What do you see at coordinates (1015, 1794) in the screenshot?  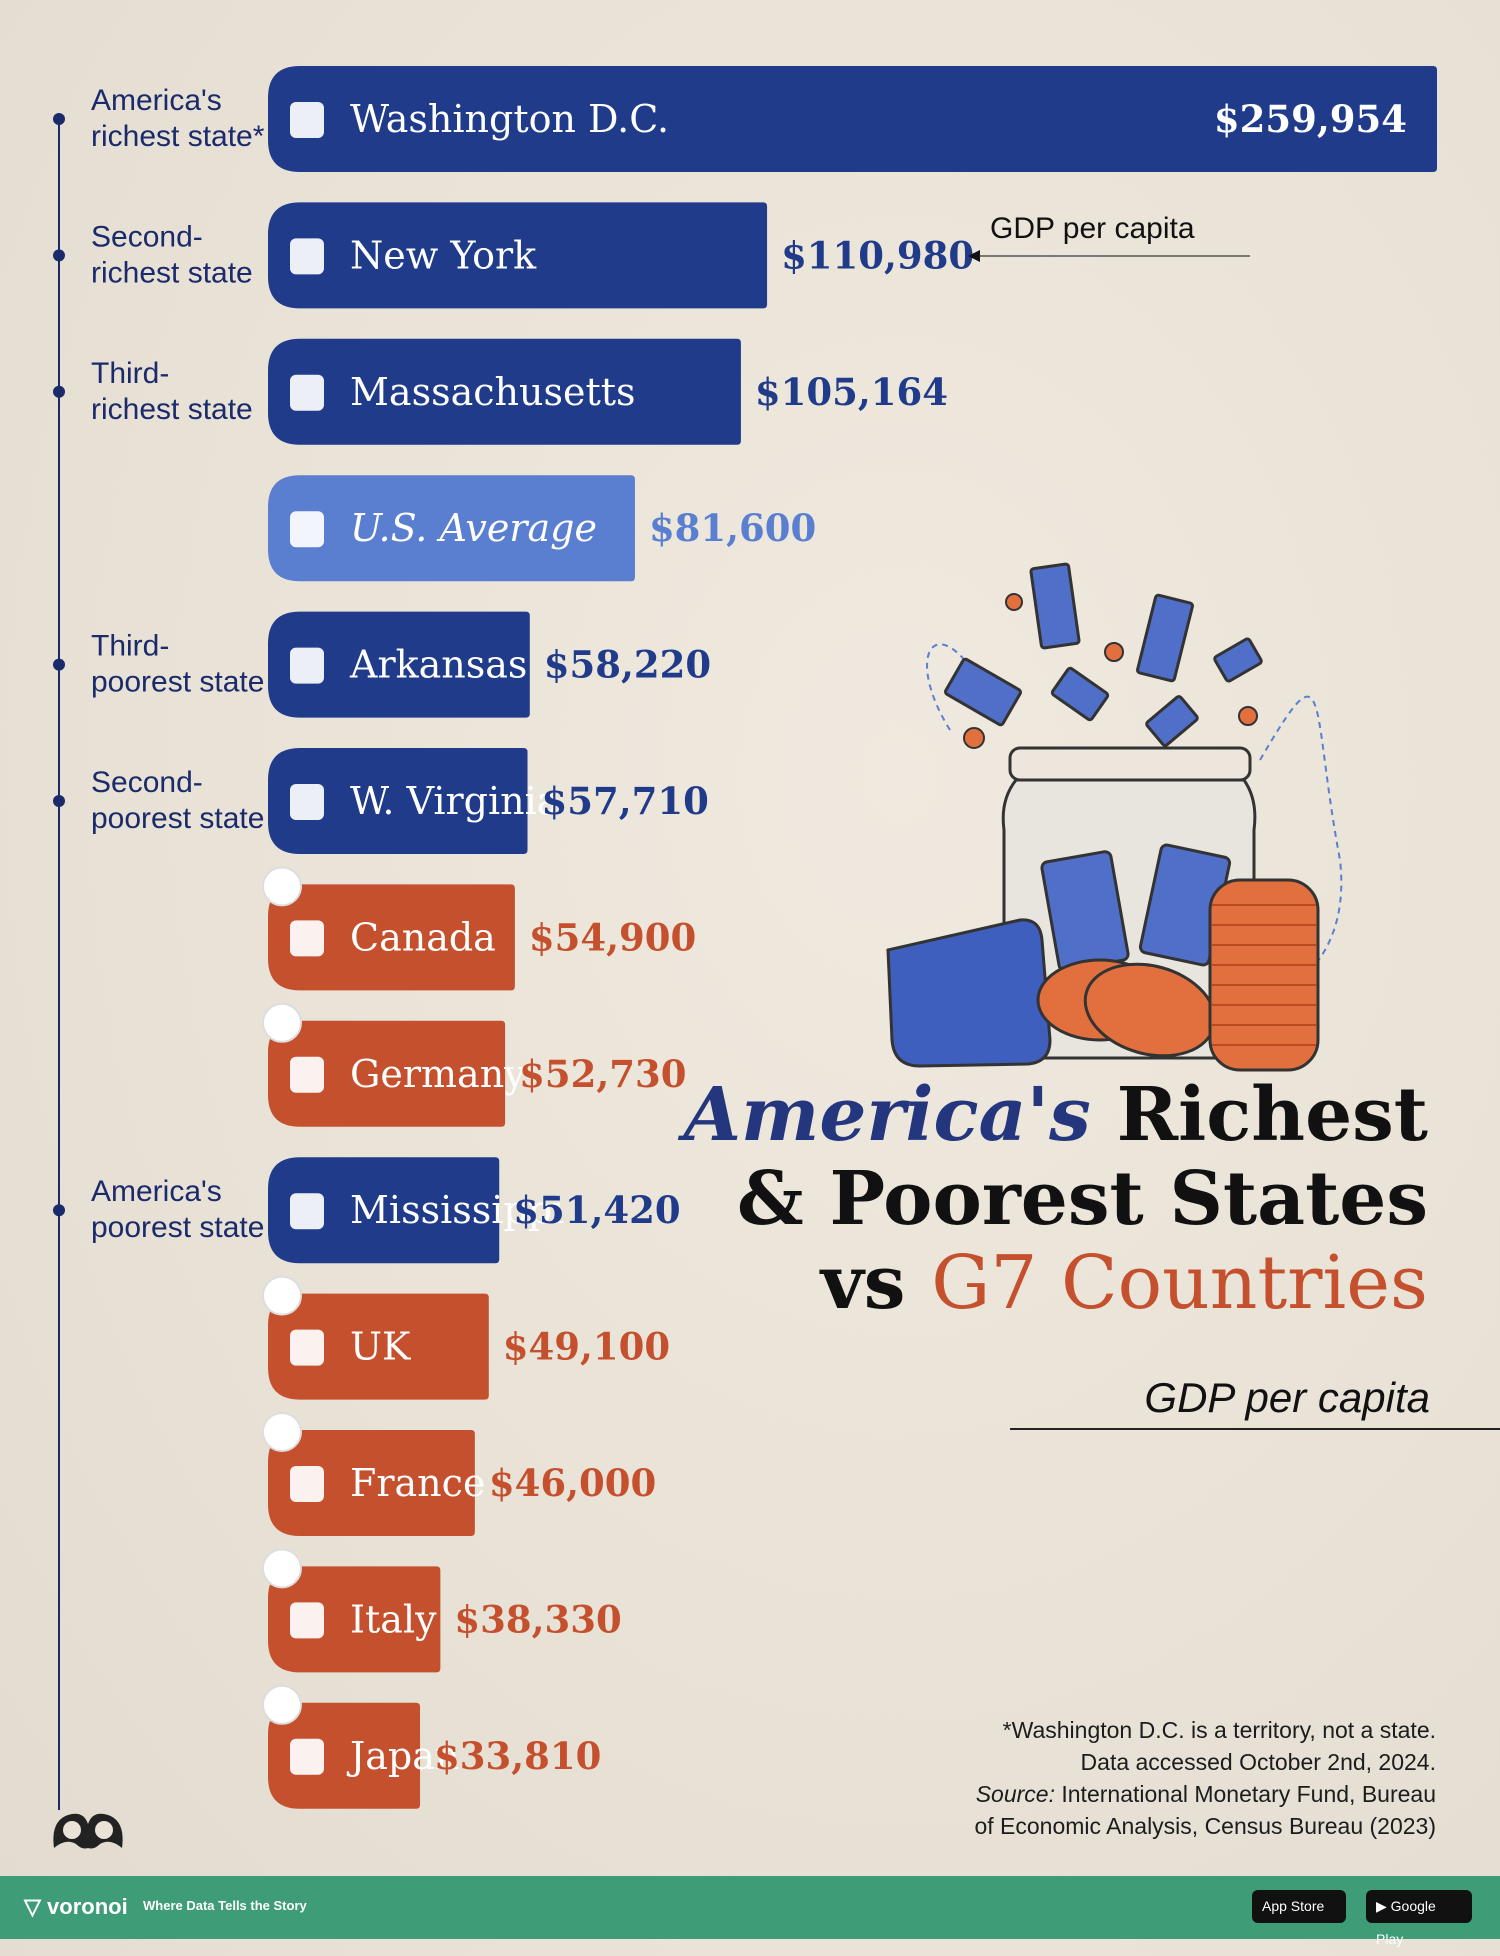 I see `footnote-source-label: Source:` at bounding box center [1015, 1794].